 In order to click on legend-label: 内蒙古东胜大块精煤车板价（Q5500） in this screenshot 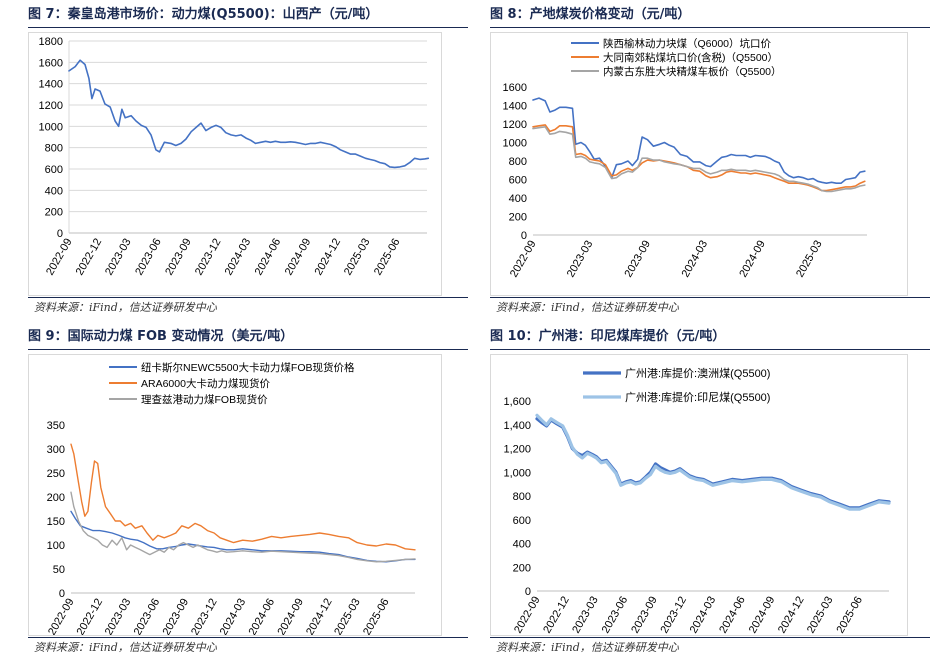, I will do `click(692, 71)`.